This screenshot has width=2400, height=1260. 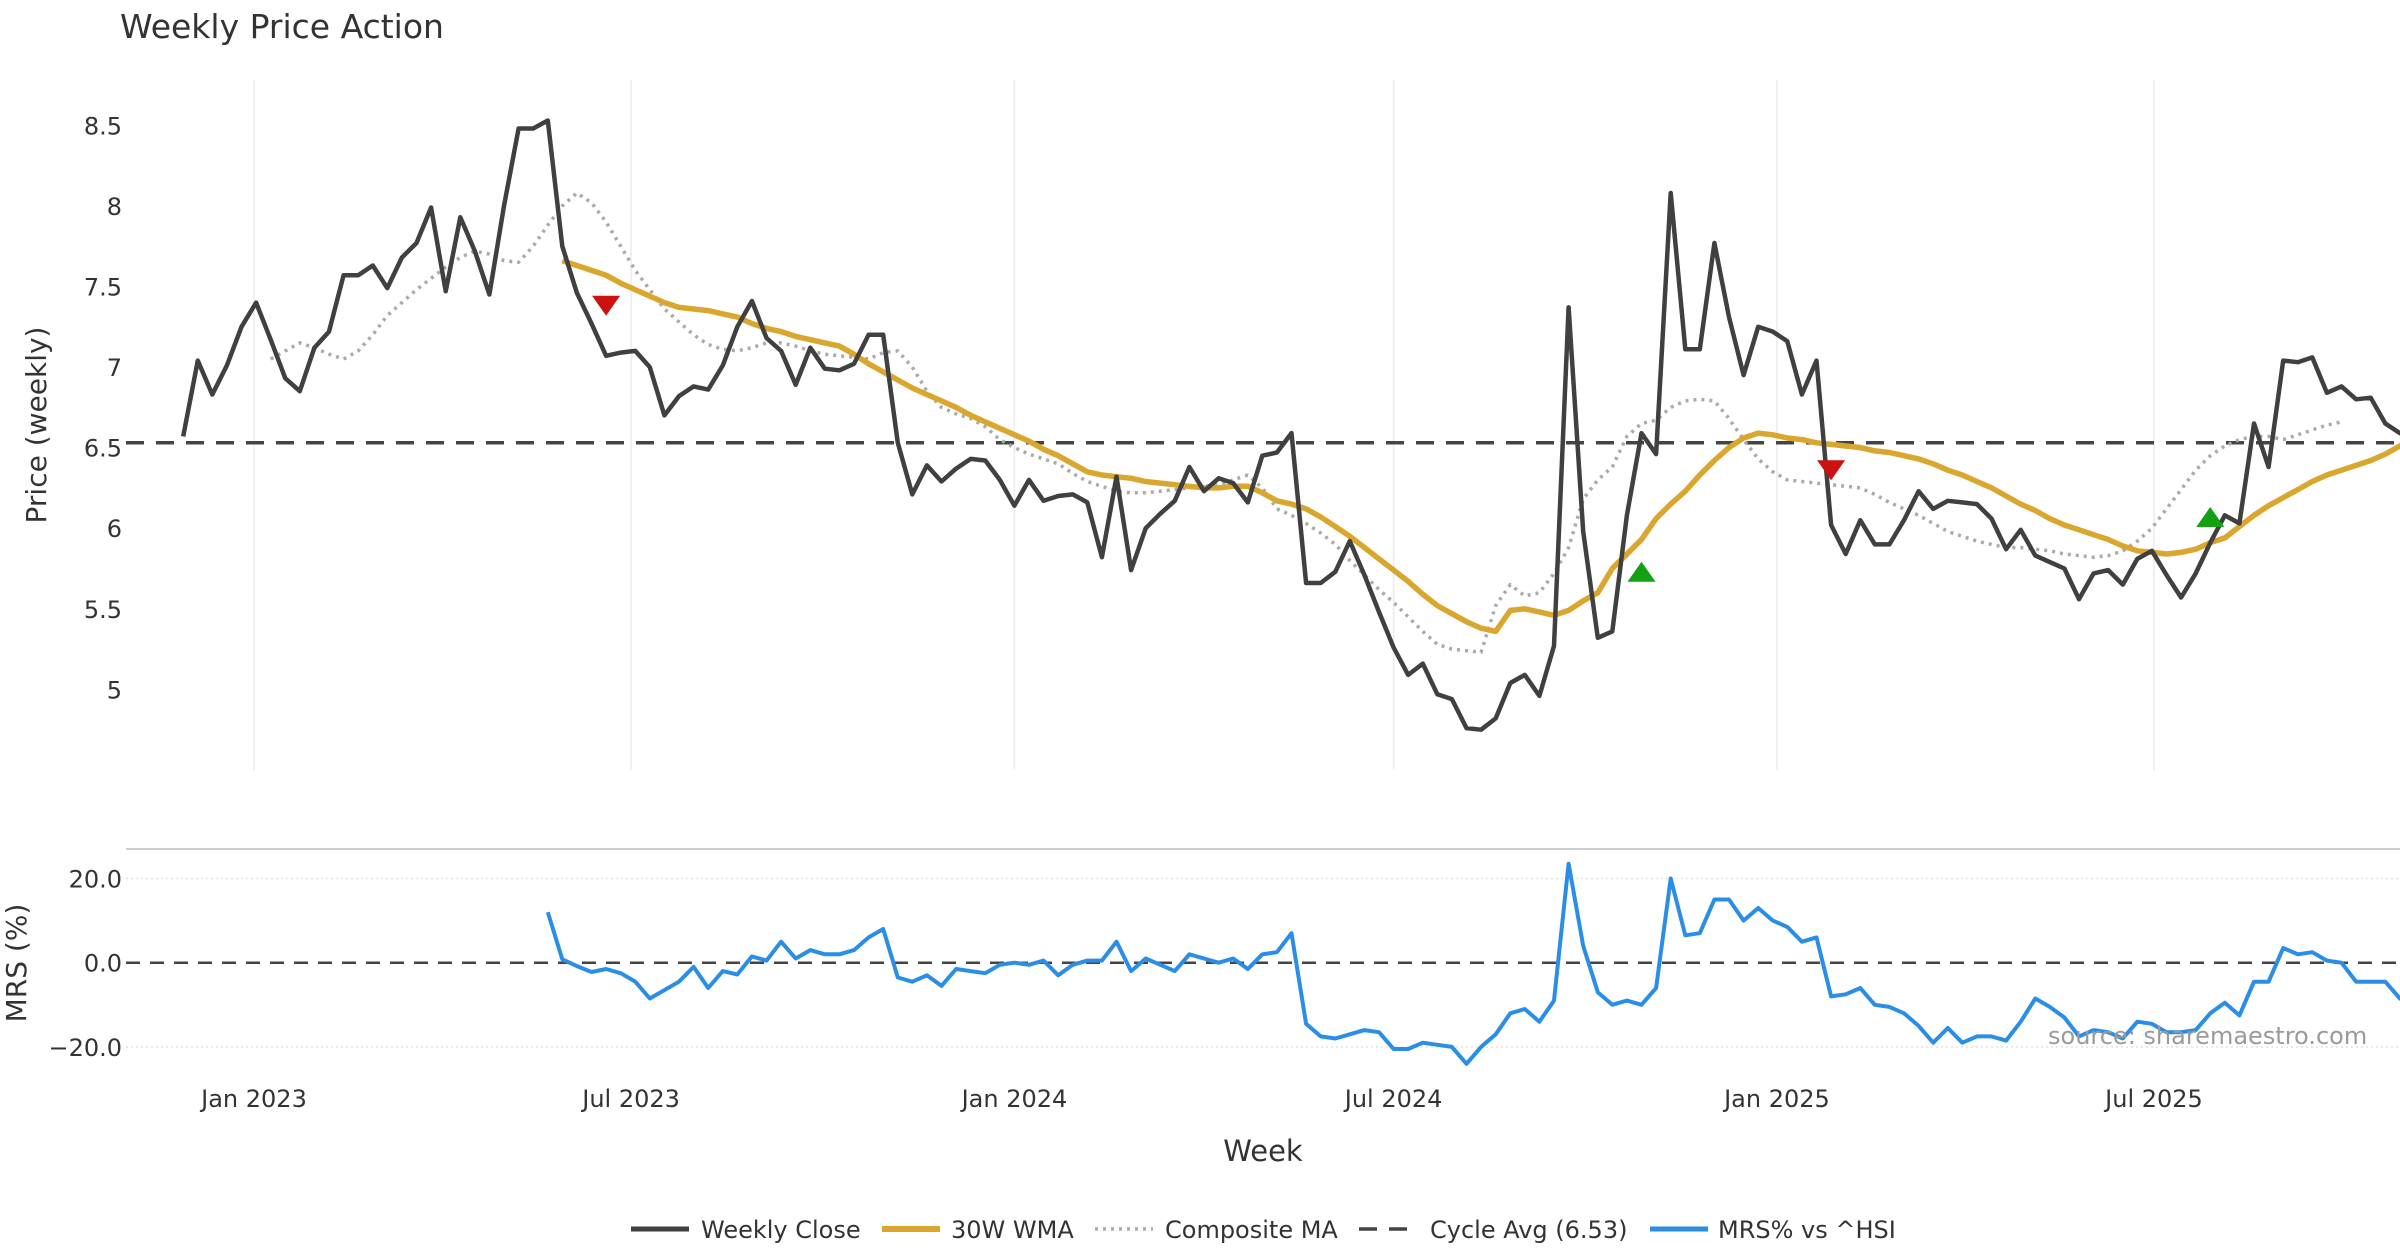 What do you see at coordinates (114, 368) in the screenshot?
I see `price-tick-label: 7` at bounding box center [114, 368].